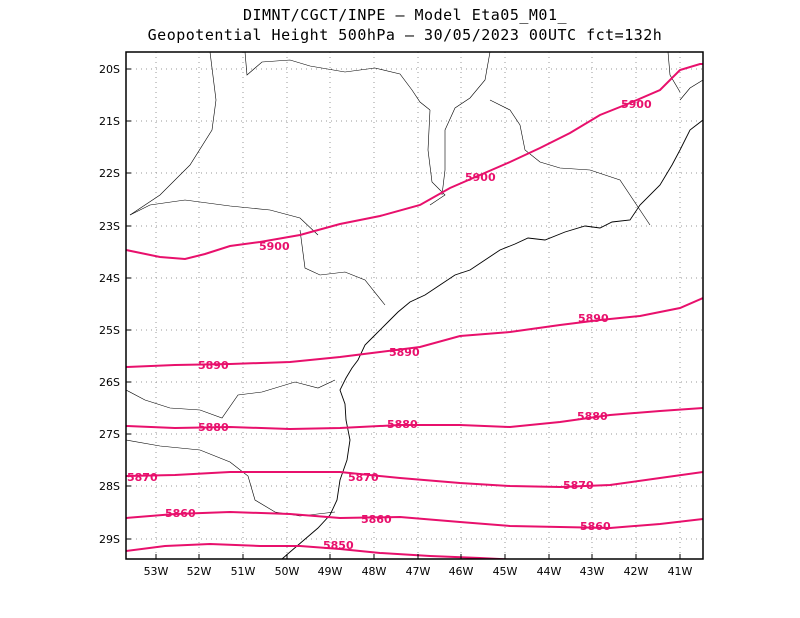  Describe the element at coordinates (680, 571) in the screenshot. I see `lon-label: 41W` at that location.